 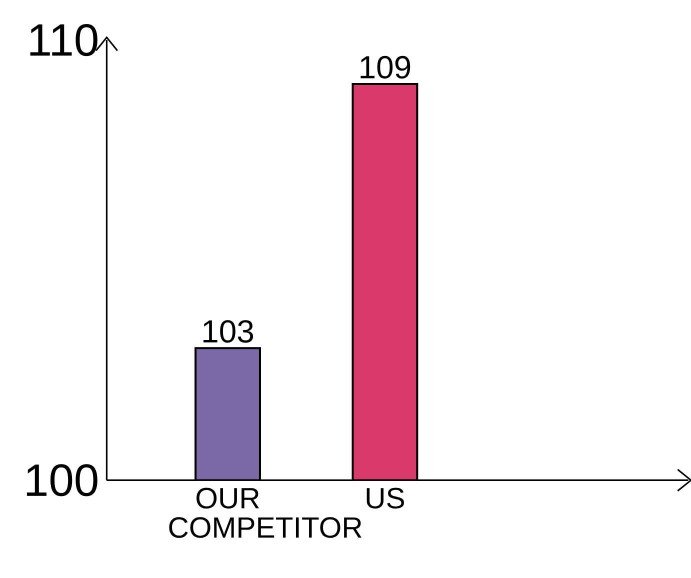 What do you see at coordinates (229, 331) in the screenshot?
I see `data-label: 103` at bounding box center [229, 331].